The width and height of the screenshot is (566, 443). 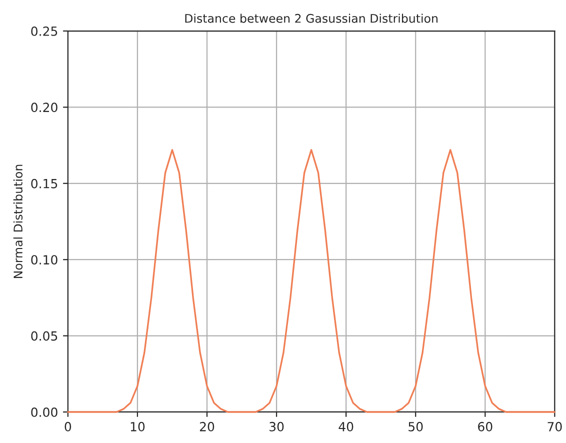 I want to click on y-axis-title: Normal Distribution, so click(x=18, y=221).